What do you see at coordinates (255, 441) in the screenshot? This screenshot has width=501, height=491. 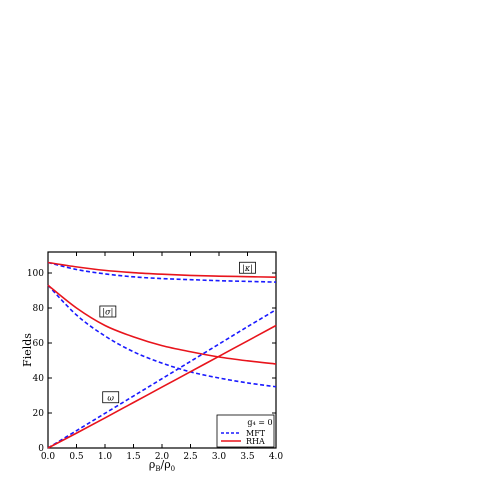 I see `legend-entry-rha: RHA` at bounding box center [255, 441].